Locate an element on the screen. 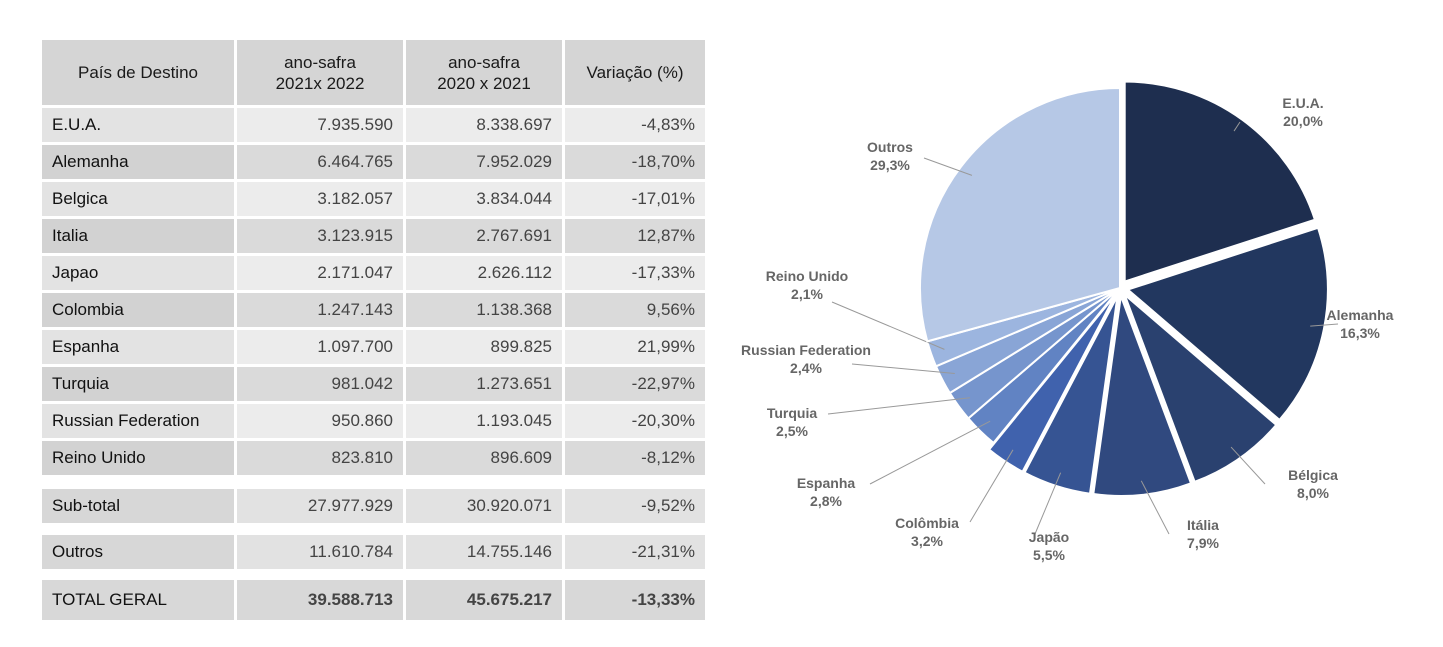  slice-value-label: 3,2% is located at coordinates (927, 541).